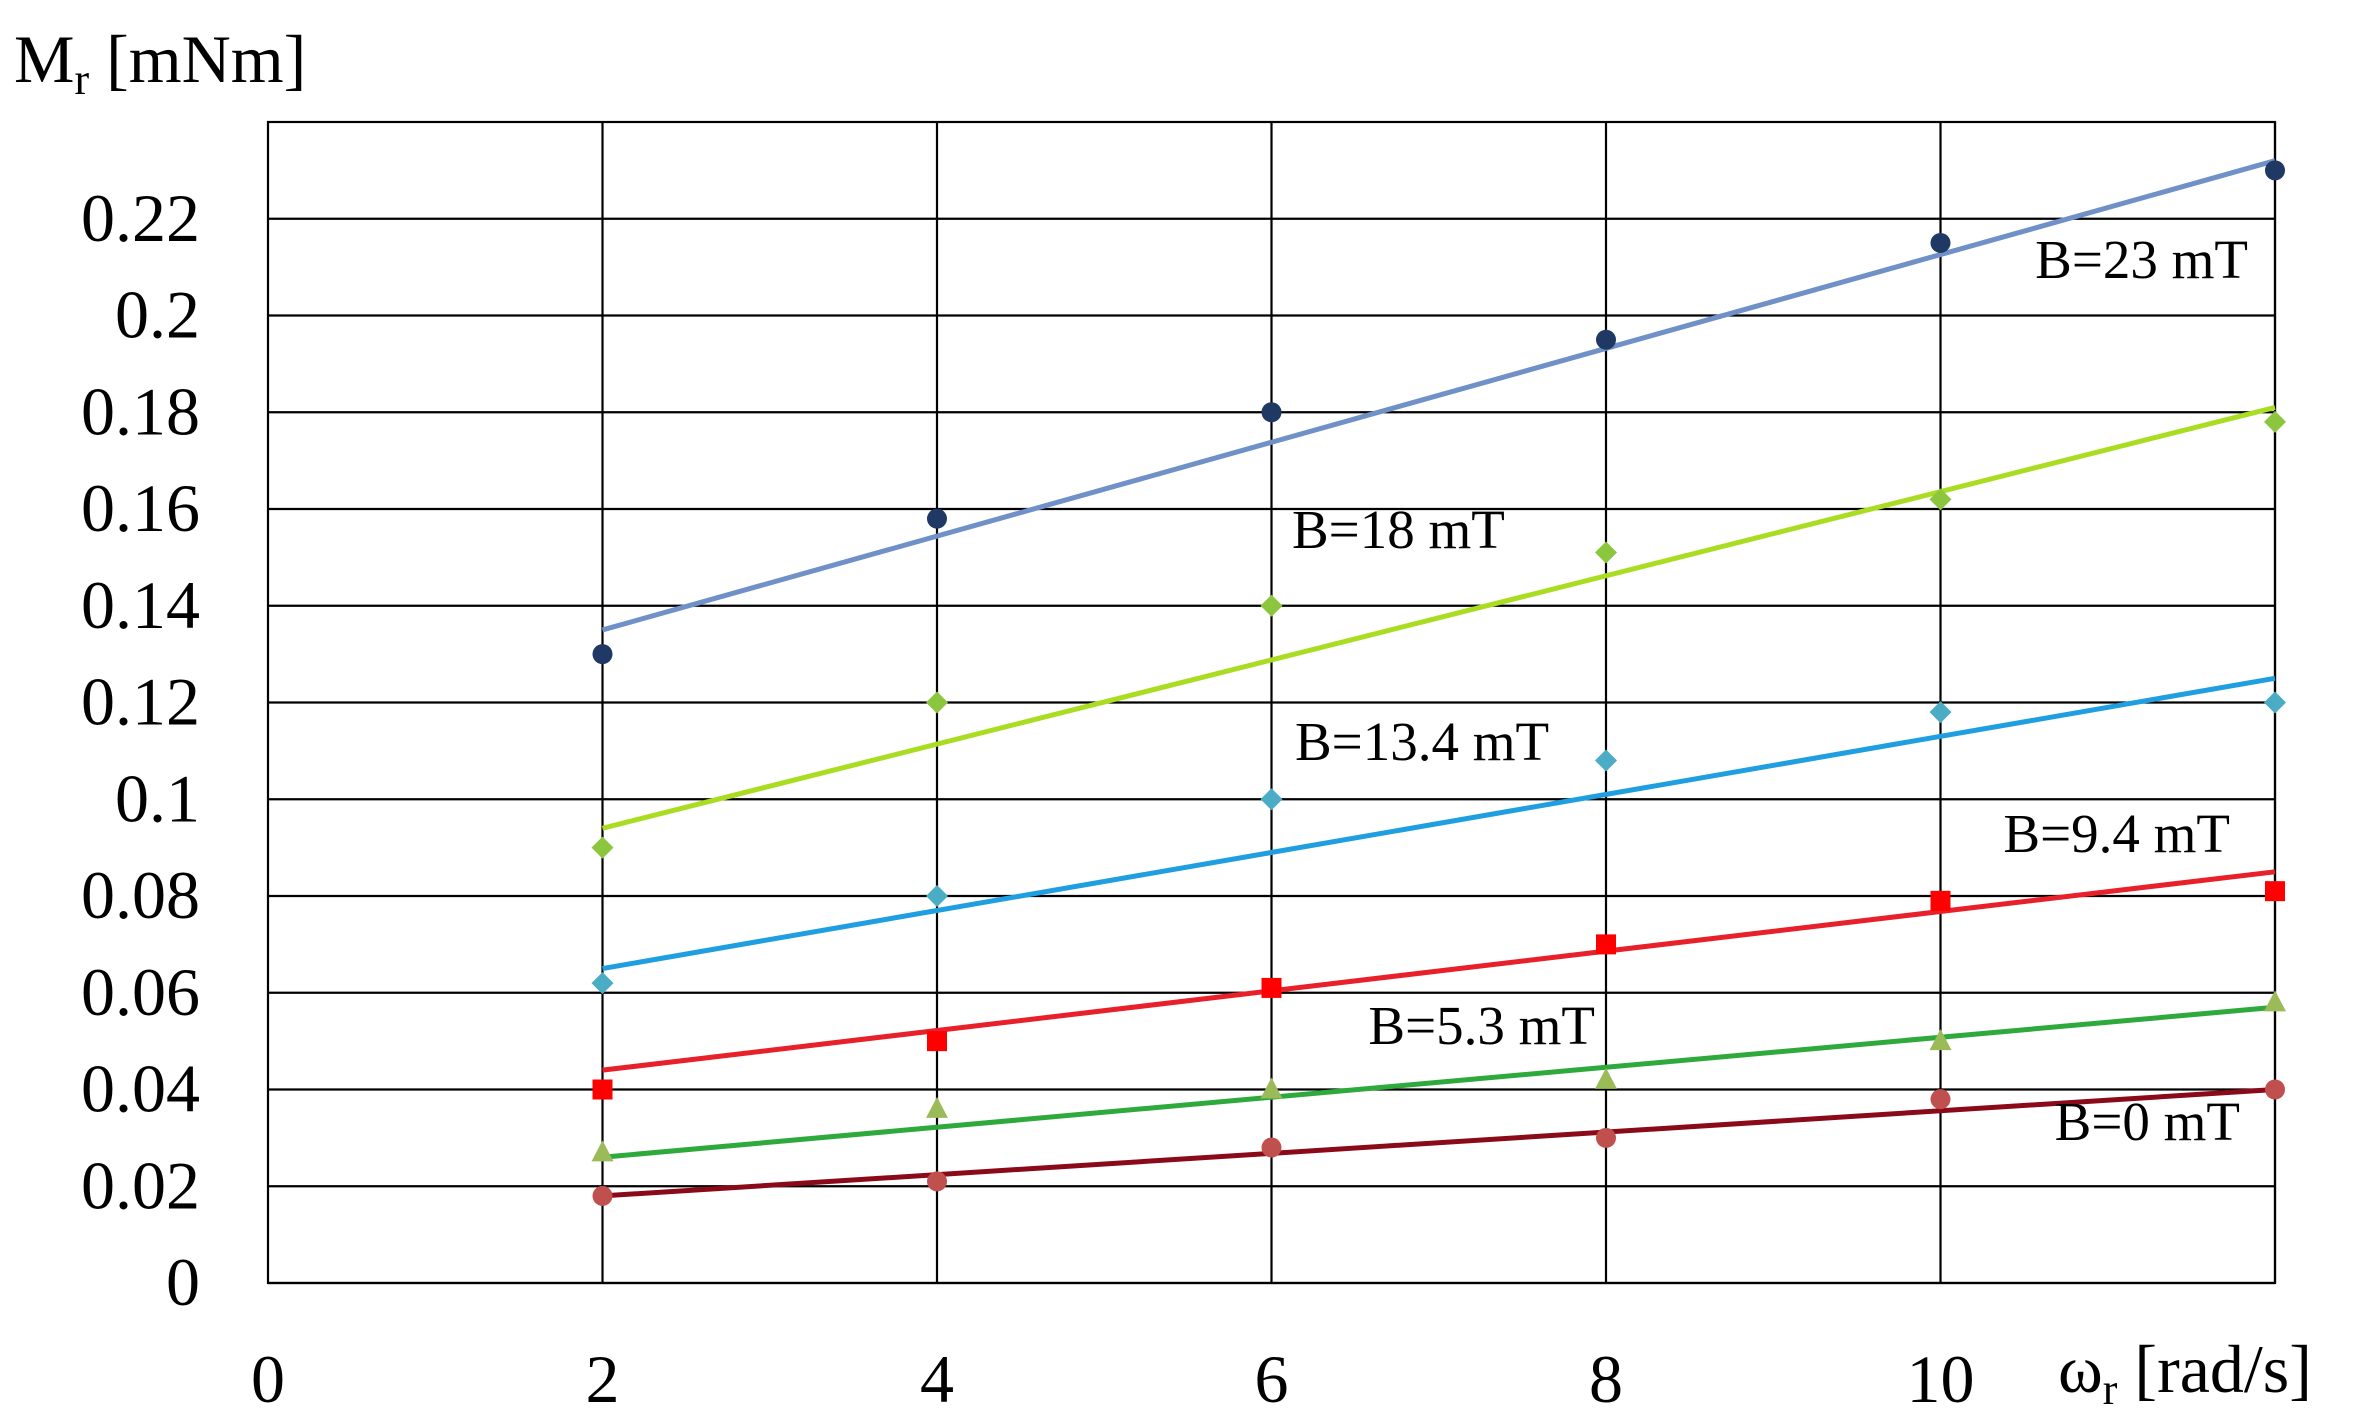  What do you see at coordinates (183, 1282) in the screenshot?
I see `y-tick-label: 0` at bounding box center [183, 1282].